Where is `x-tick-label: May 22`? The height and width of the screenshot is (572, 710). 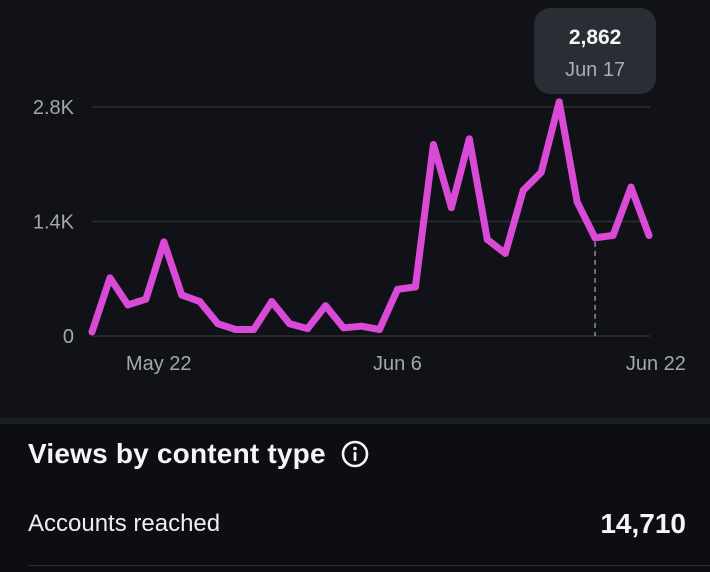 x-tick-label: May 22 is located at coordinates (159, 364).